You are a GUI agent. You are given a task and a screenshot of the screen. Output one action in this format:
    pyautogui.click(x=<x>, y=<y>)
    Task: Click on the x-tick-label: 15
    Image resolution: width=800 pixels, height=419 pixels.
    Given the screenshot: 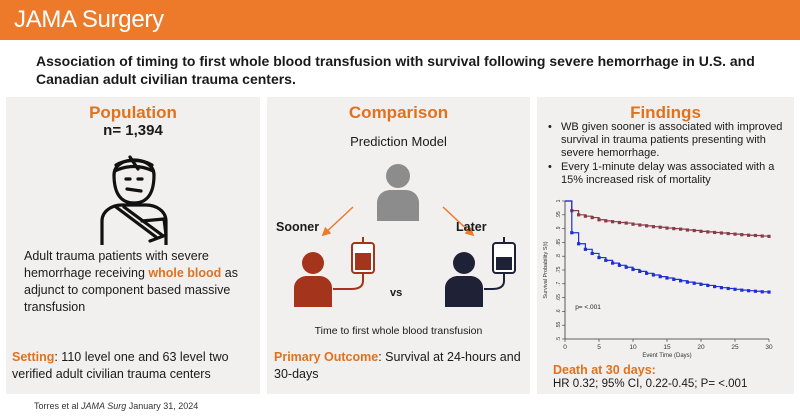 What is the action you would take?
    pyautogui.click(x=667, y=347)
    